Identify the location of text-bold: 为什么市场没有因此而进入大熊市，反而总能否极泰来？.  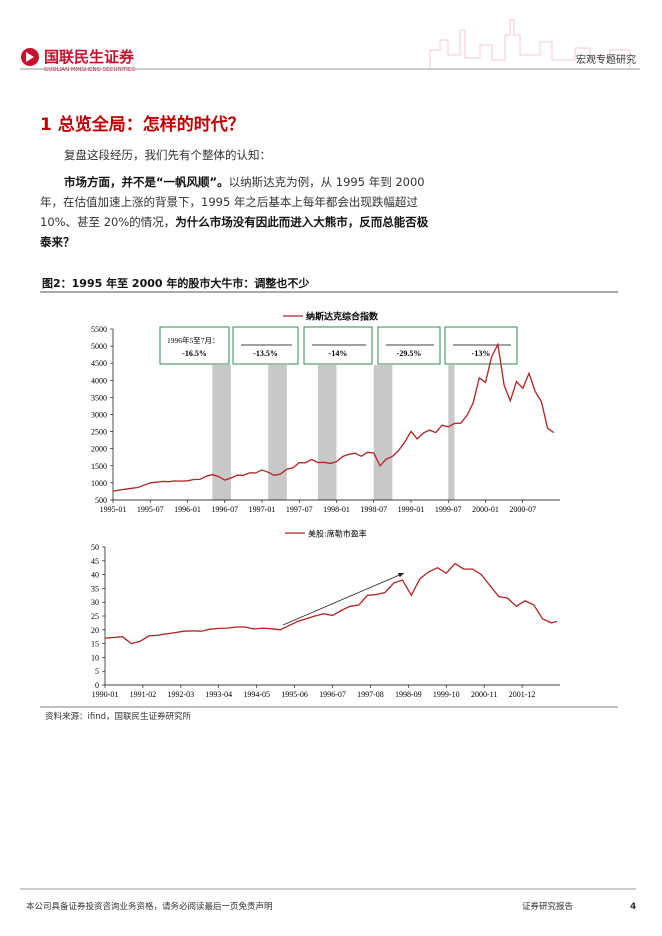
(234, 232).